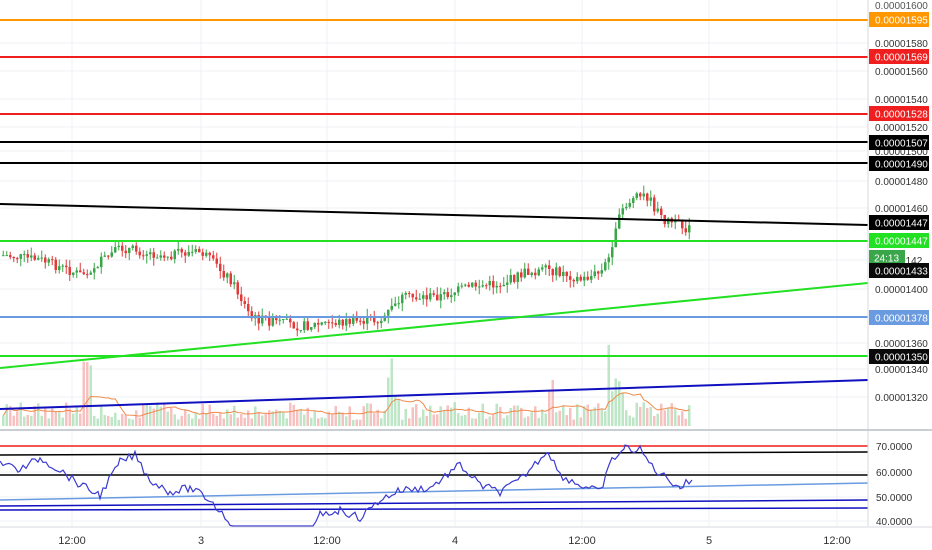  What do you see at coordinates (434, 394) in the screenshot?
I see `trend-line-navy` at bounding box center [434, 394].